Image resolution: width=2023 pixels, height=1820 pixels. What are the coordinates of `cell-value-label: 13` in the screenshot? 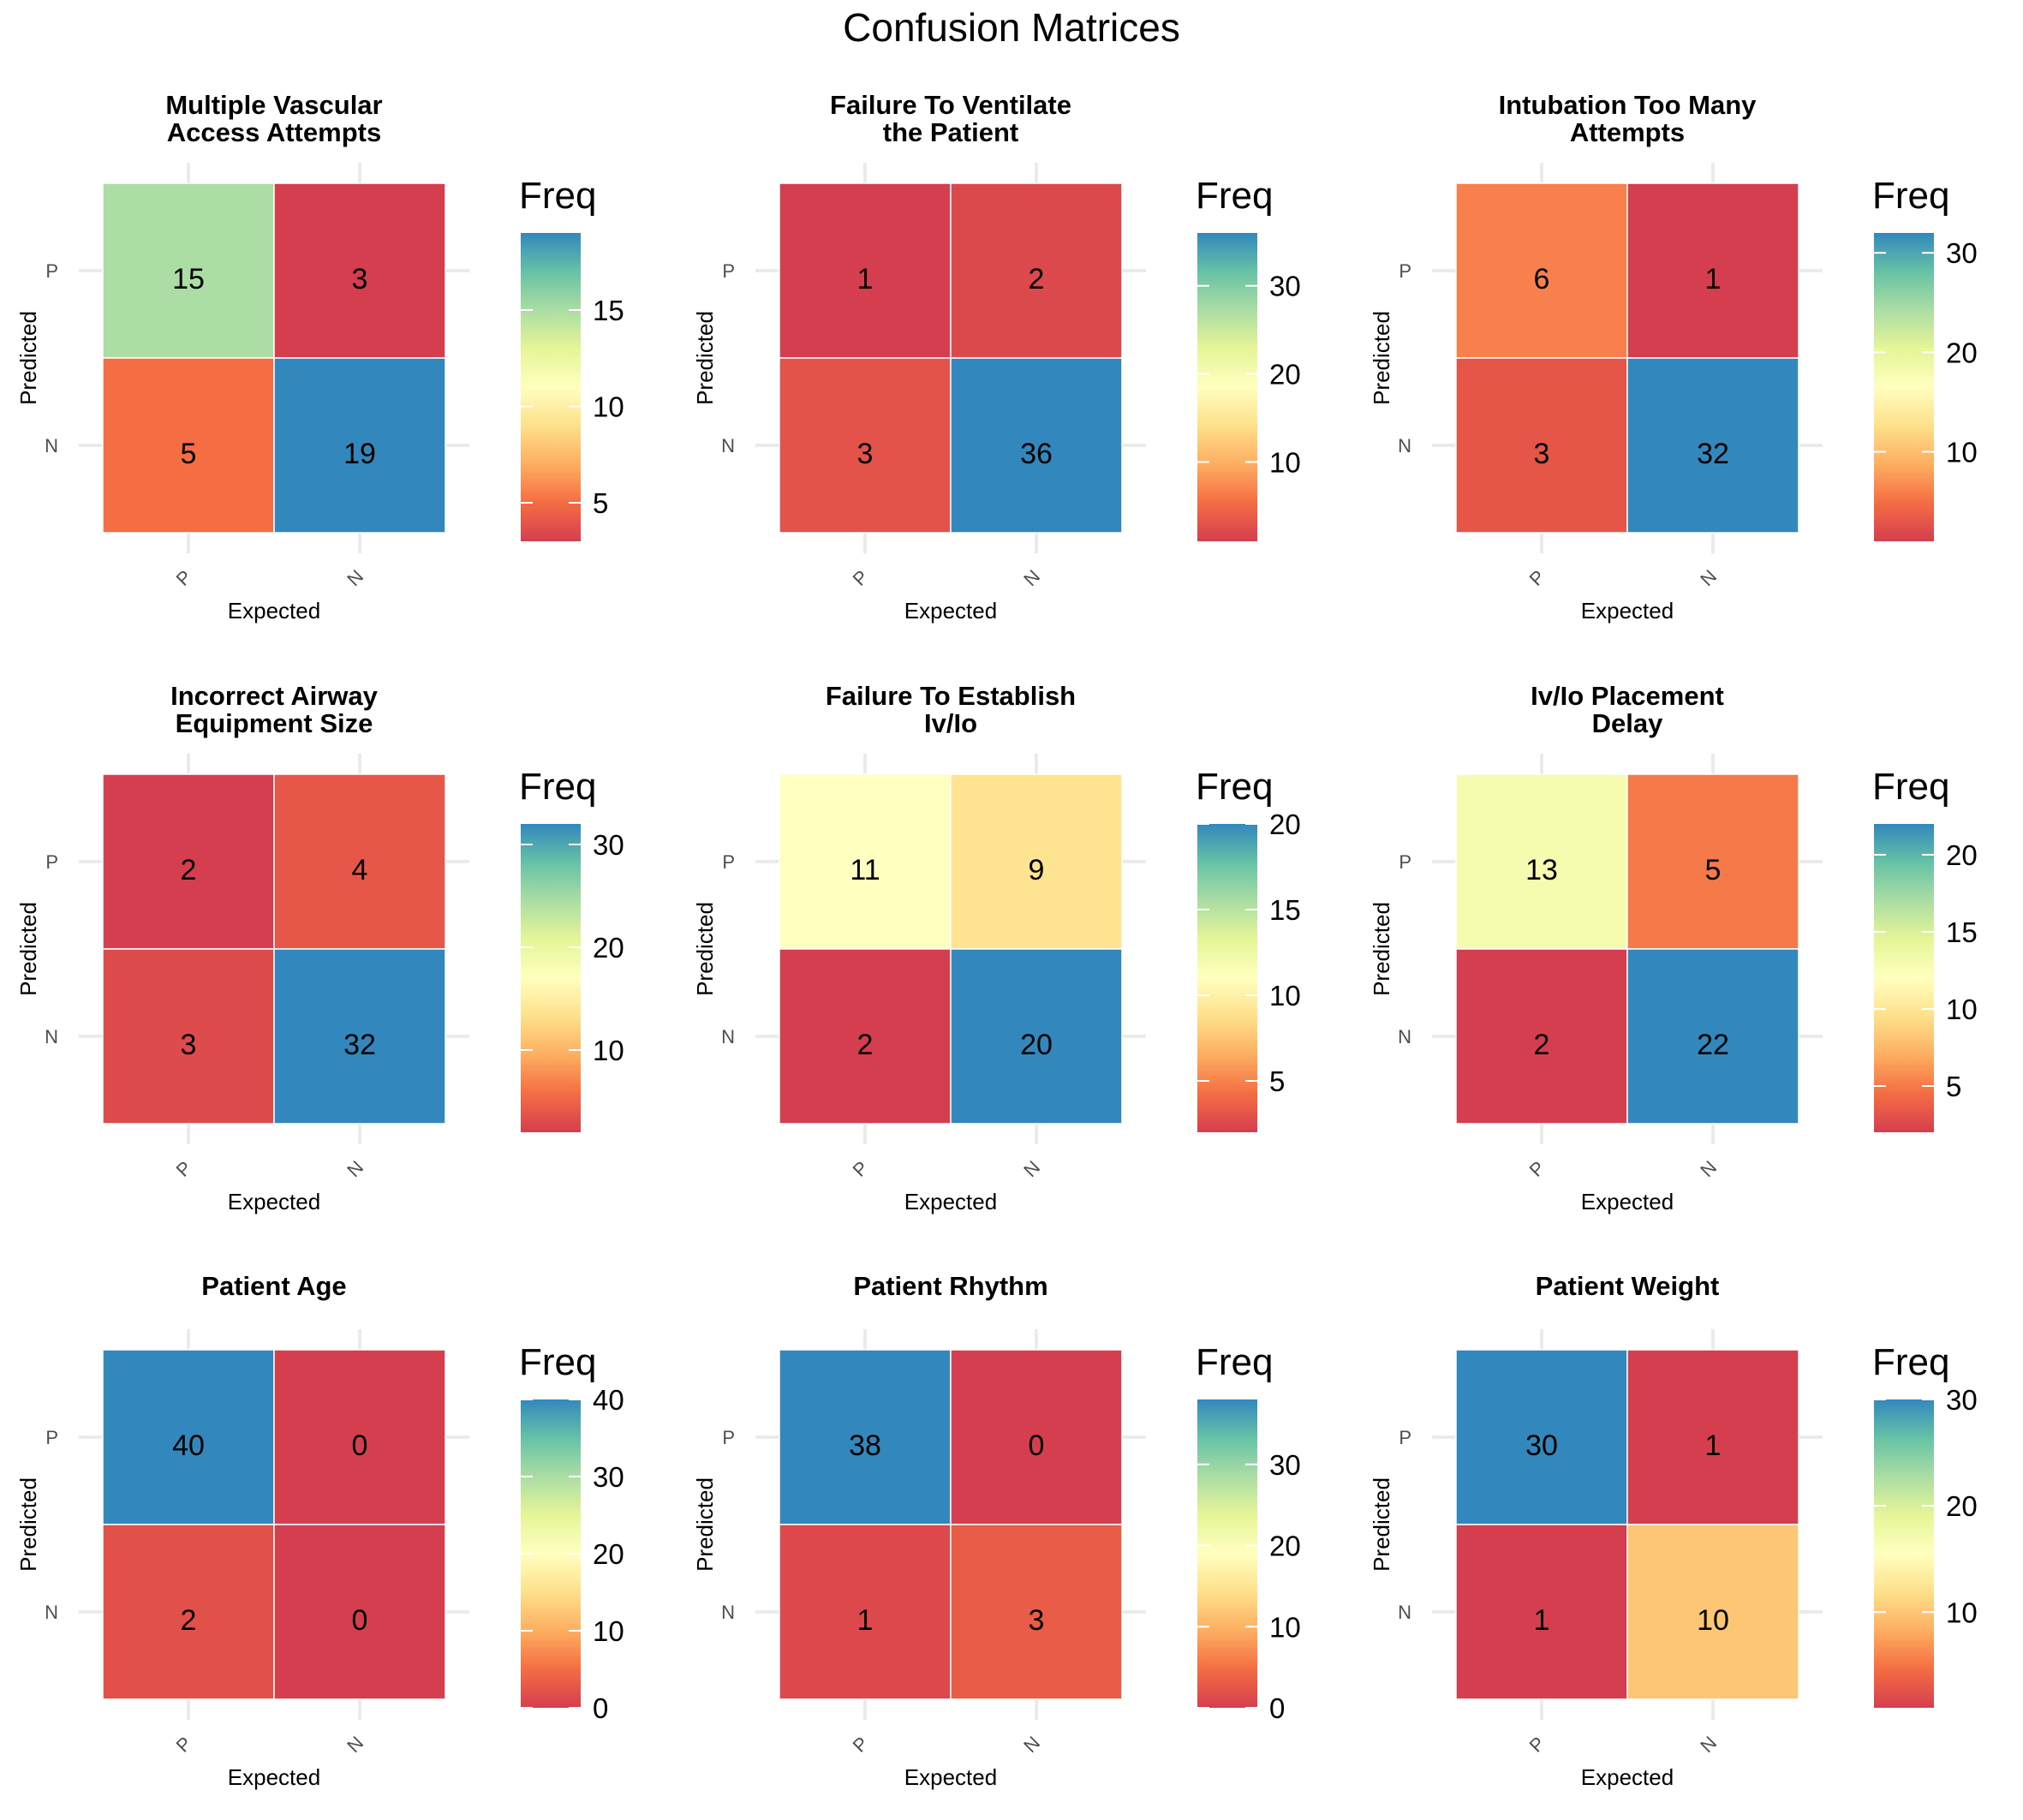 It's located at (1541, 870).